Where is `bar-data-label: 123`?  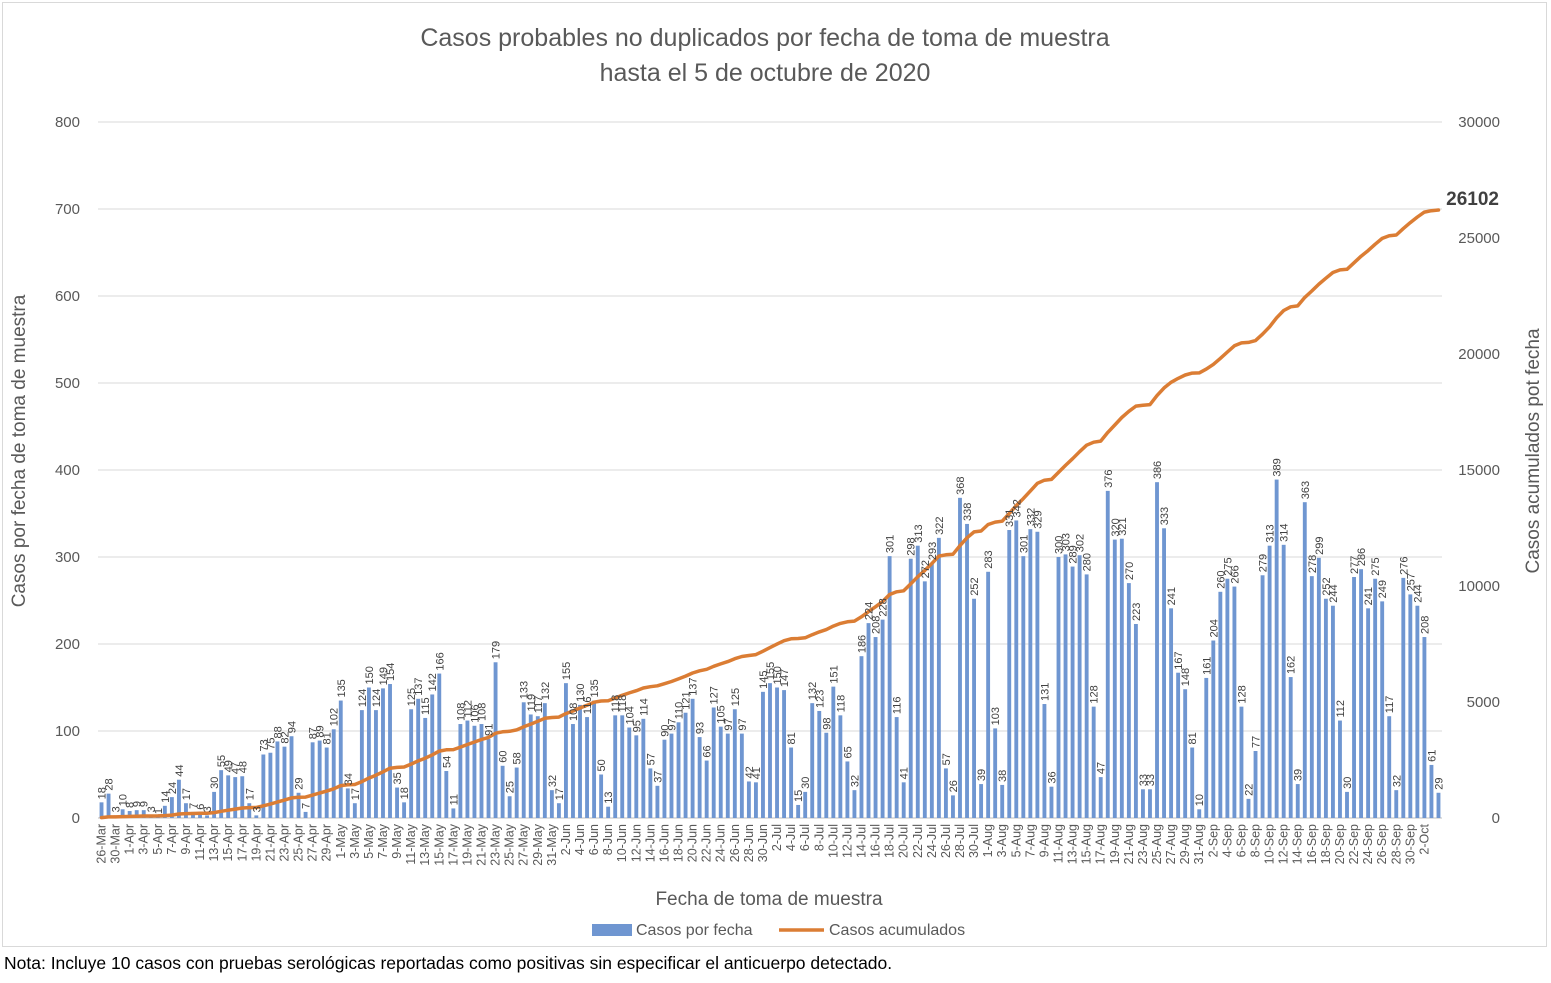
bar-data-label: 123 is located at coordinates (820, 699).